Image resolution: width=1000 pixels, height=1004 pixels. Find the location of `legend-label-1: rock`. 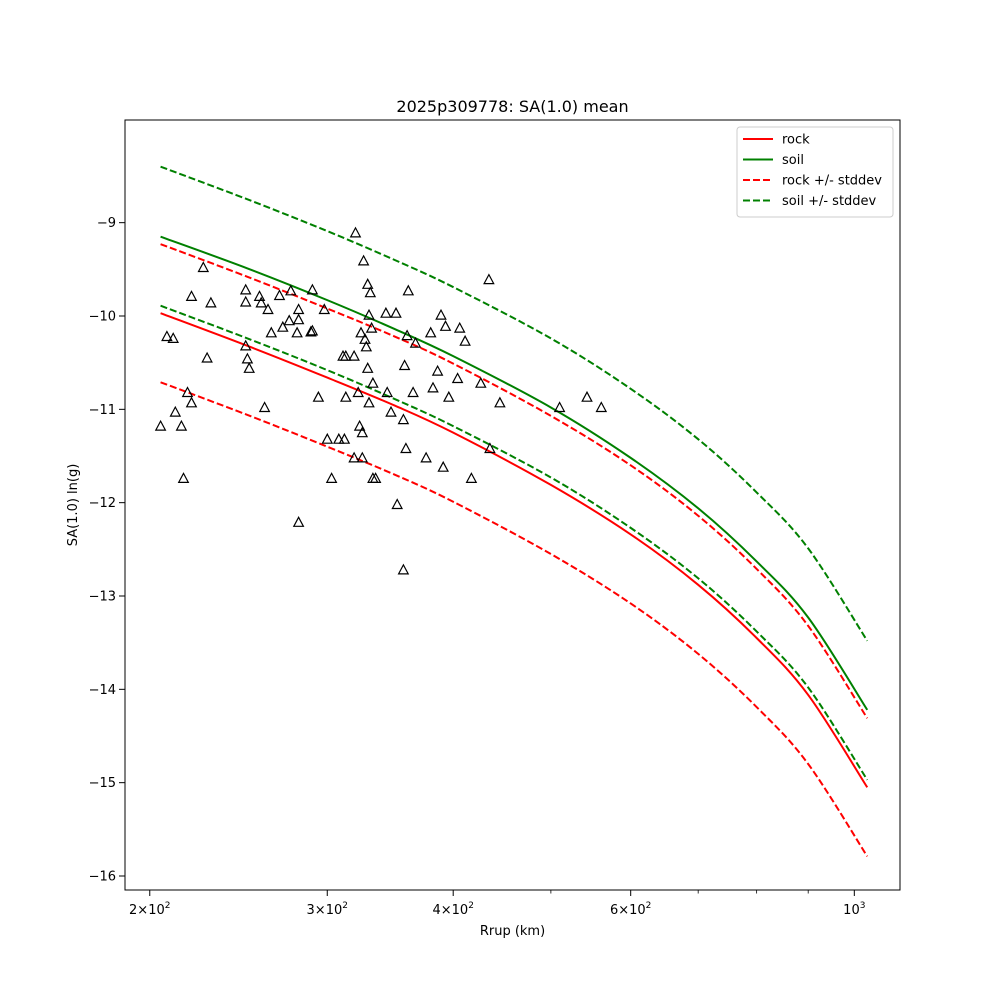

legend-label-1: rock is located at coordinates (796, 140).